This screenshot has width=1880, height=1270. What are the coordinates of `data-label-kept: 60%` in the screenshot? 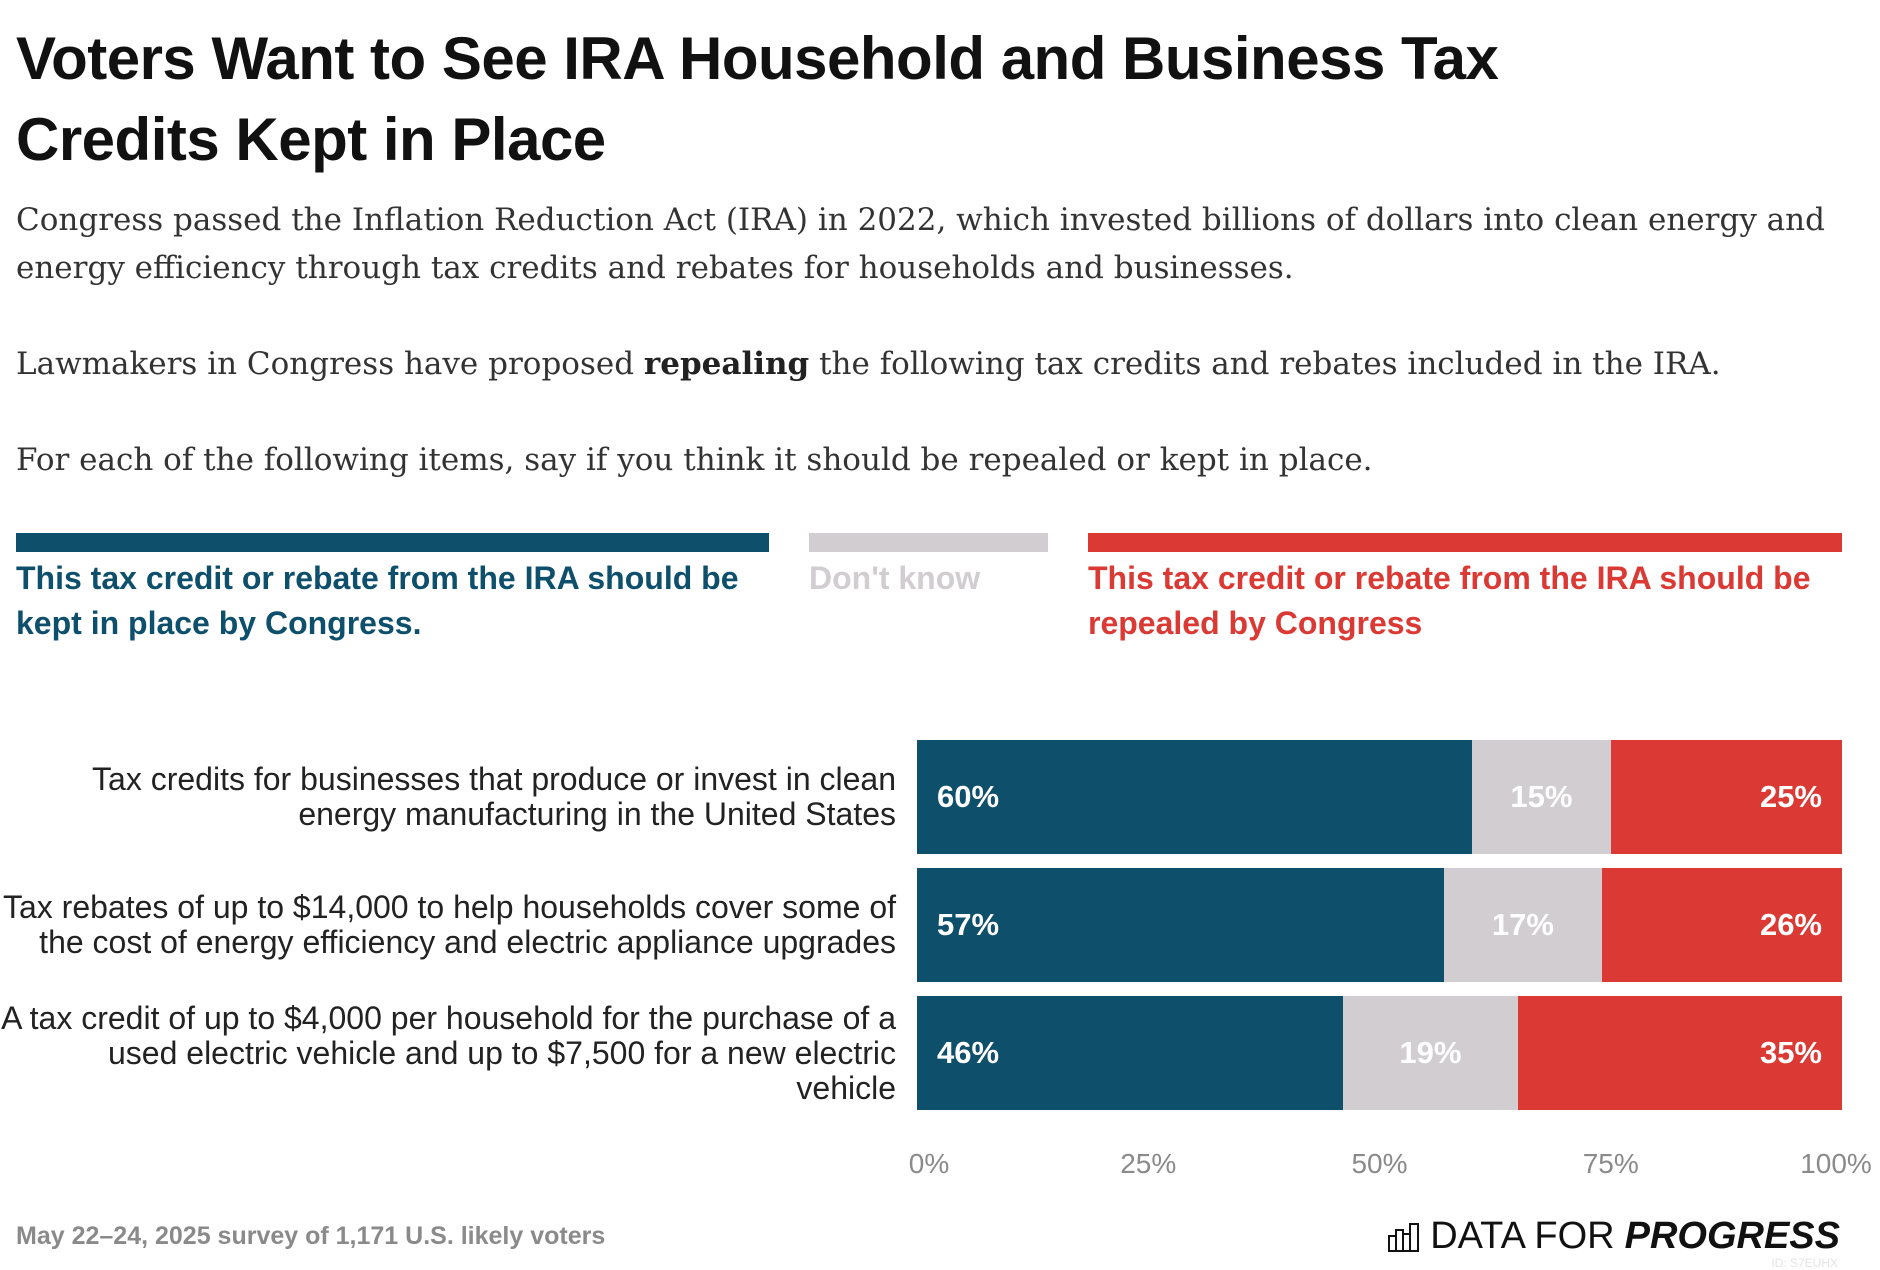 It's located at (968, 796).